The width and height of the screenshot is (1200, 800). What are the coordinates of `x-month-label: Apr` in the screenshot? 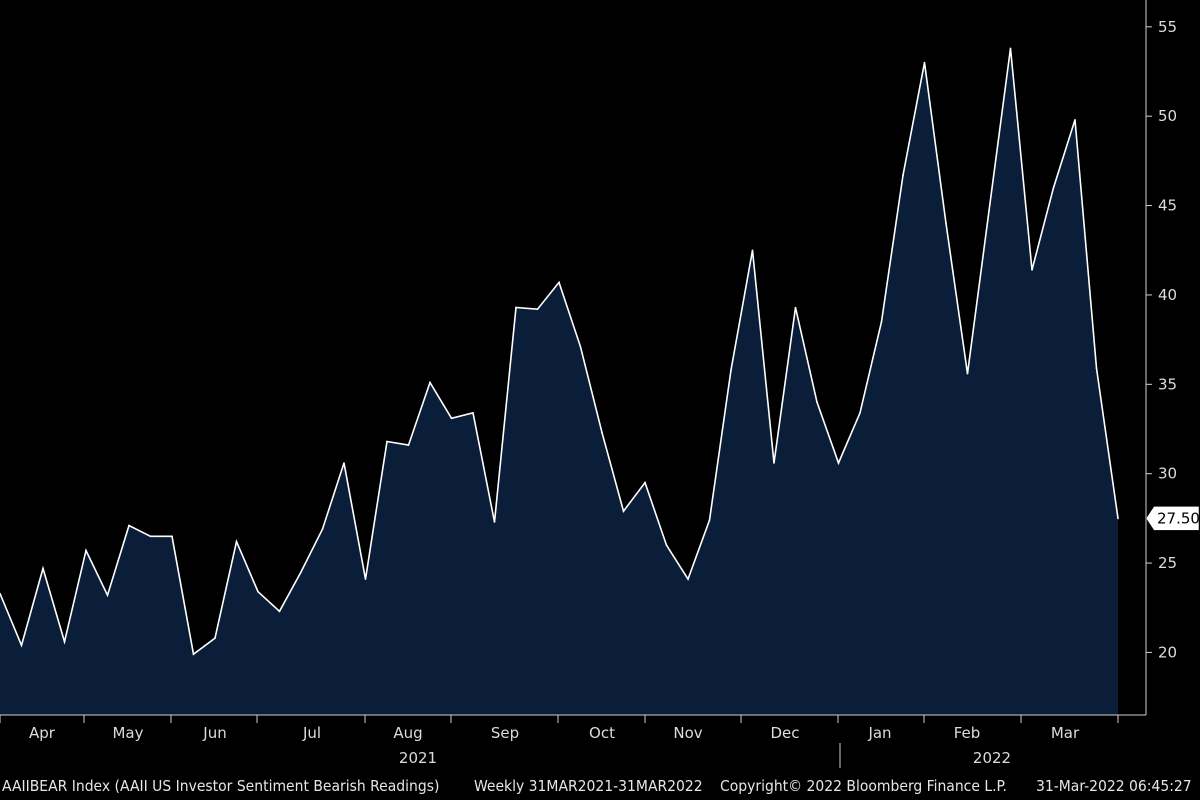 It's located at (42, 733).